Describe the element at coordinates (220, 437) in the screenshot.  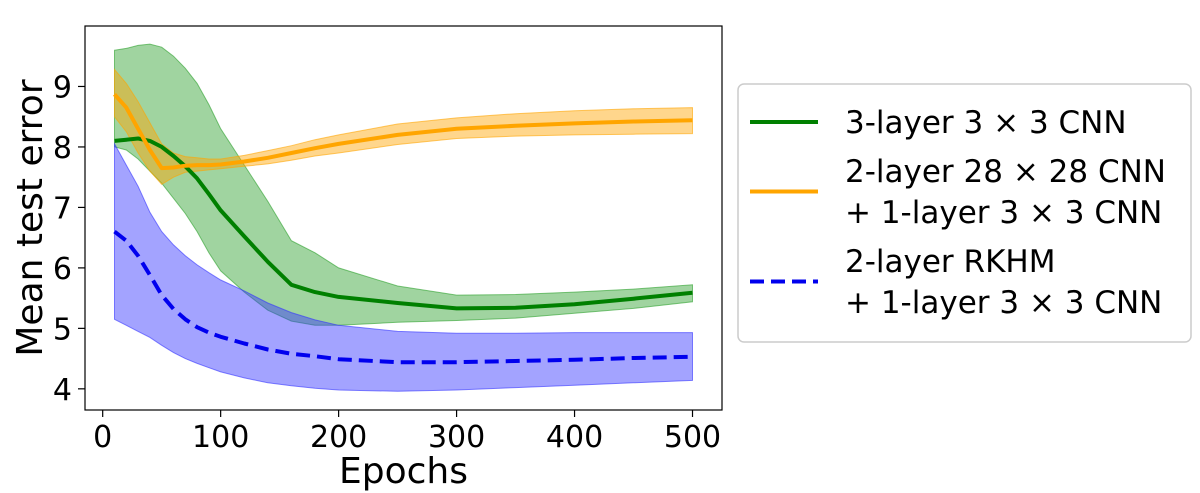
I see `x-tick-label-100: 100` at that location.